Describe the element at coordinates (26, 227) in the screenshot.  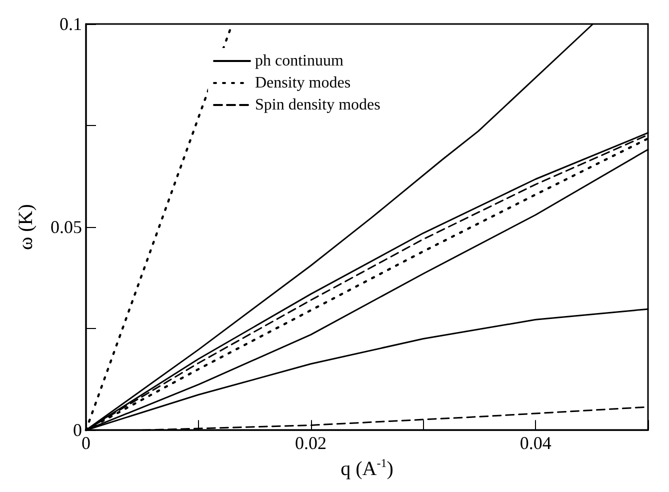
I see `y-axis-title: ω (K)` at that location.